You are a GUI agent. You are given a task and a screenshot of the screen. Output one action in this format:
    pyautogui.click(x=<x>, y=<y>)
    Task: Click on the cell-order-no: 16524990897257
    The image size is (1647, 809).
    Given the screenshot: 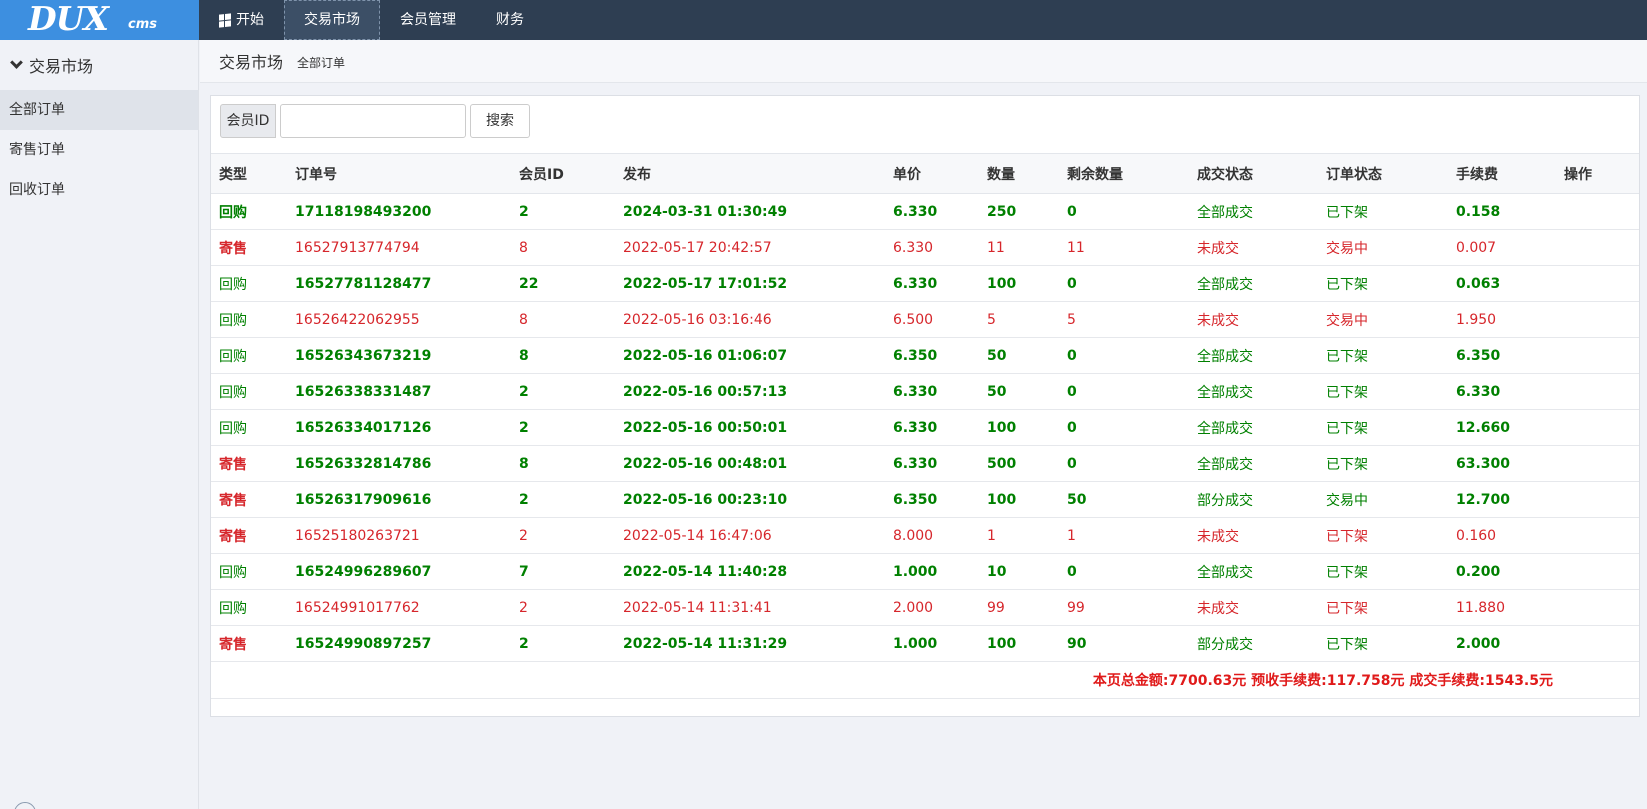 What is the action you would take?
    pyautogui.click(x=399, y=643)
    